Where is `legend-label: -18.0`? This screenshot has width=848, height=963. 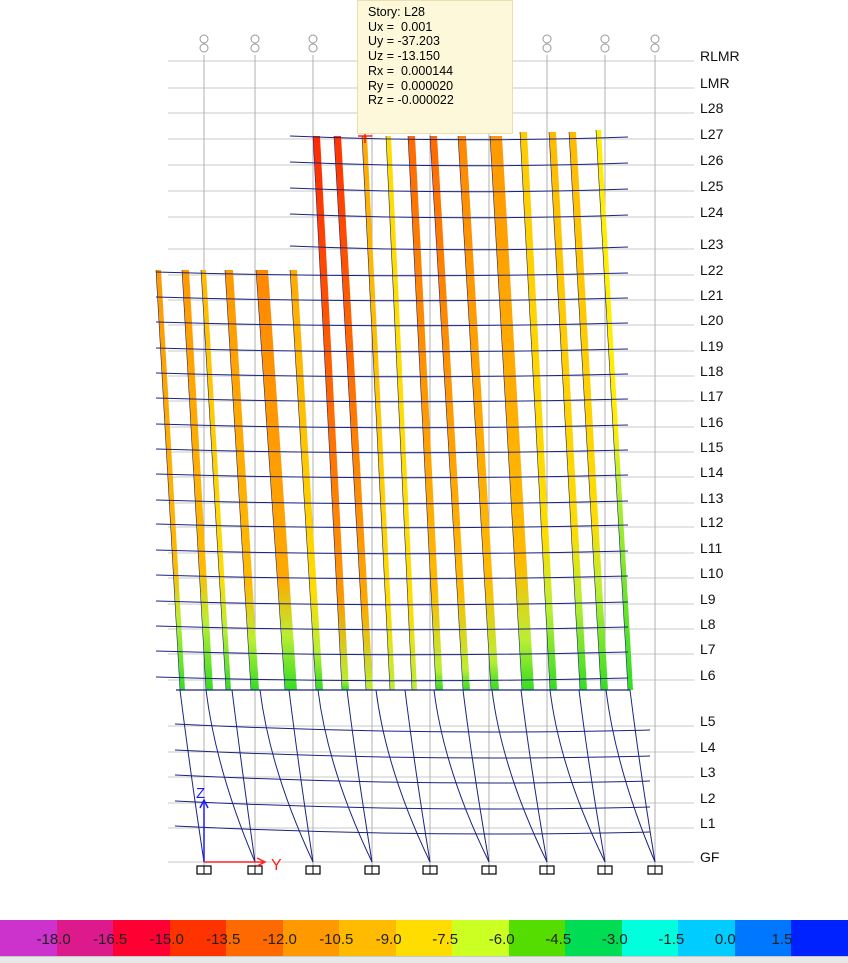
legend-label: -18.0 is located at coordinates (53, 939).